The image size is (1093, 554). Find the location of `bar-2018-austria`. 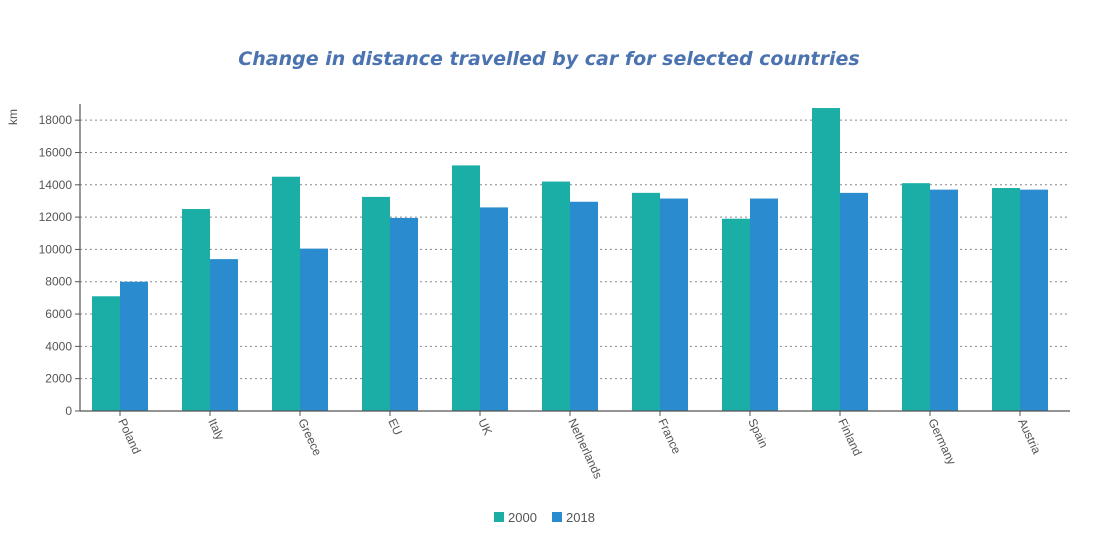

bar-2018-austria is located at coordinates (1034, 300).